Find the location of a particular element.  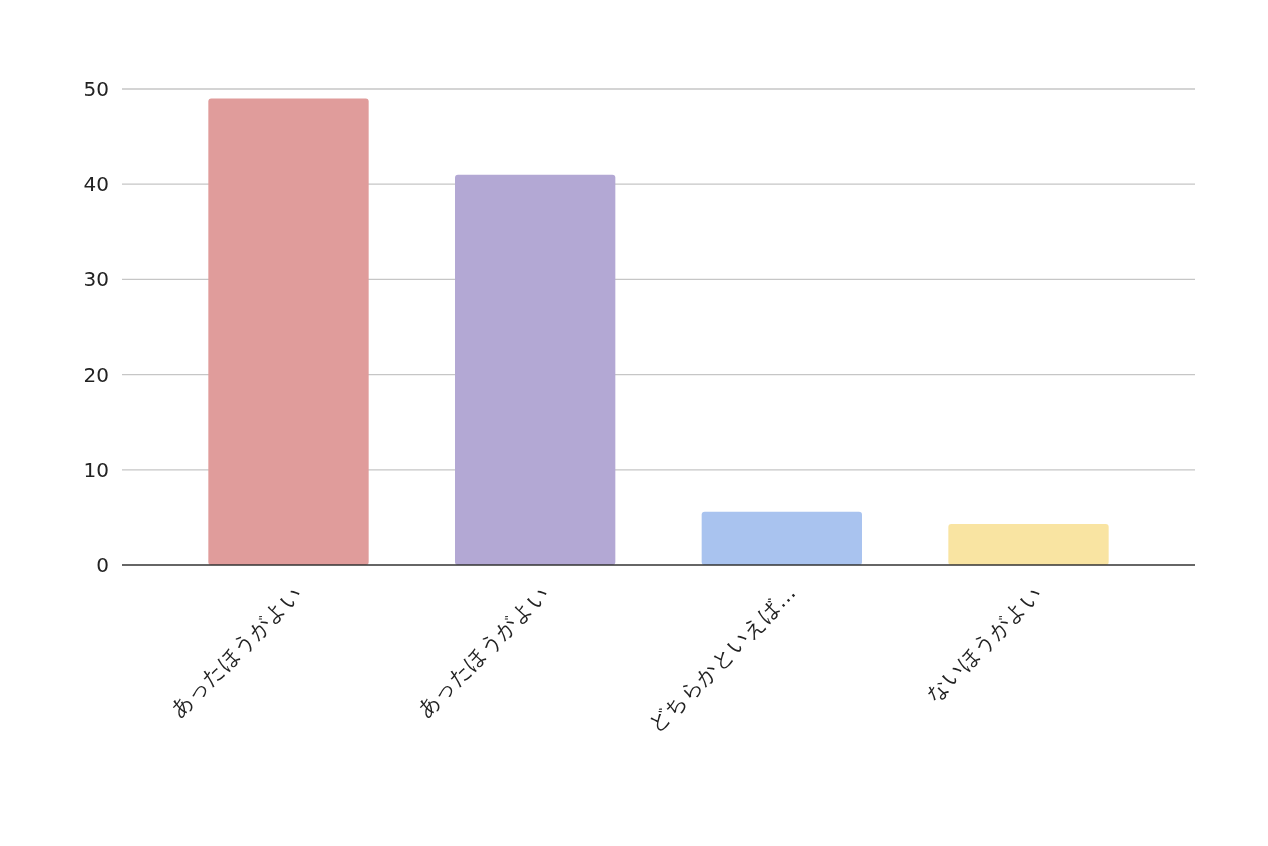

y-tick-label: 40 is located at coordinates (96, 184).